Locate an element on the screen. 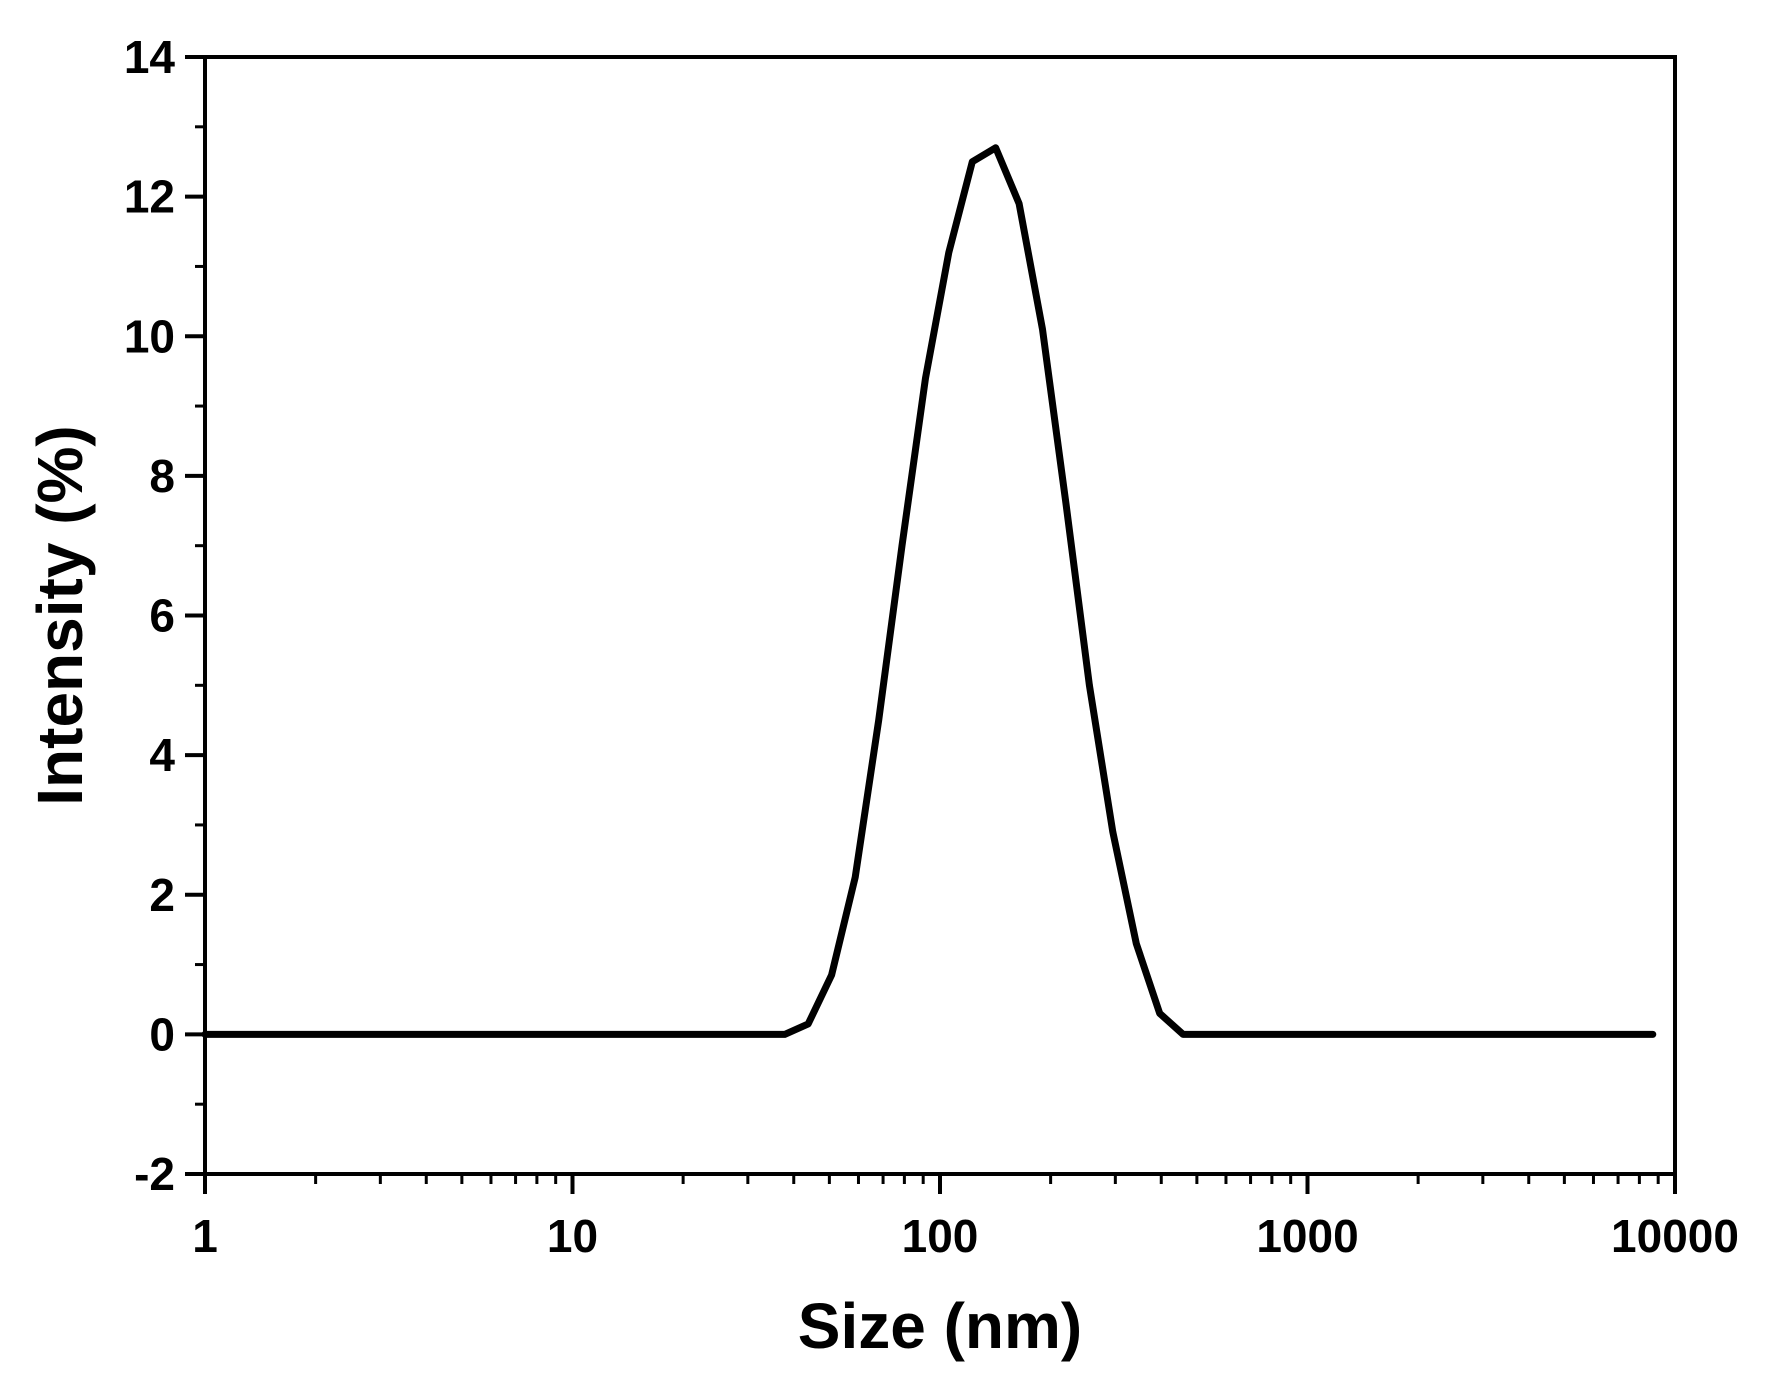 Image resolution: width=1774 pixels, height=1376 pixels. y-tick-label: 12 is located at coordinates (149, 197).